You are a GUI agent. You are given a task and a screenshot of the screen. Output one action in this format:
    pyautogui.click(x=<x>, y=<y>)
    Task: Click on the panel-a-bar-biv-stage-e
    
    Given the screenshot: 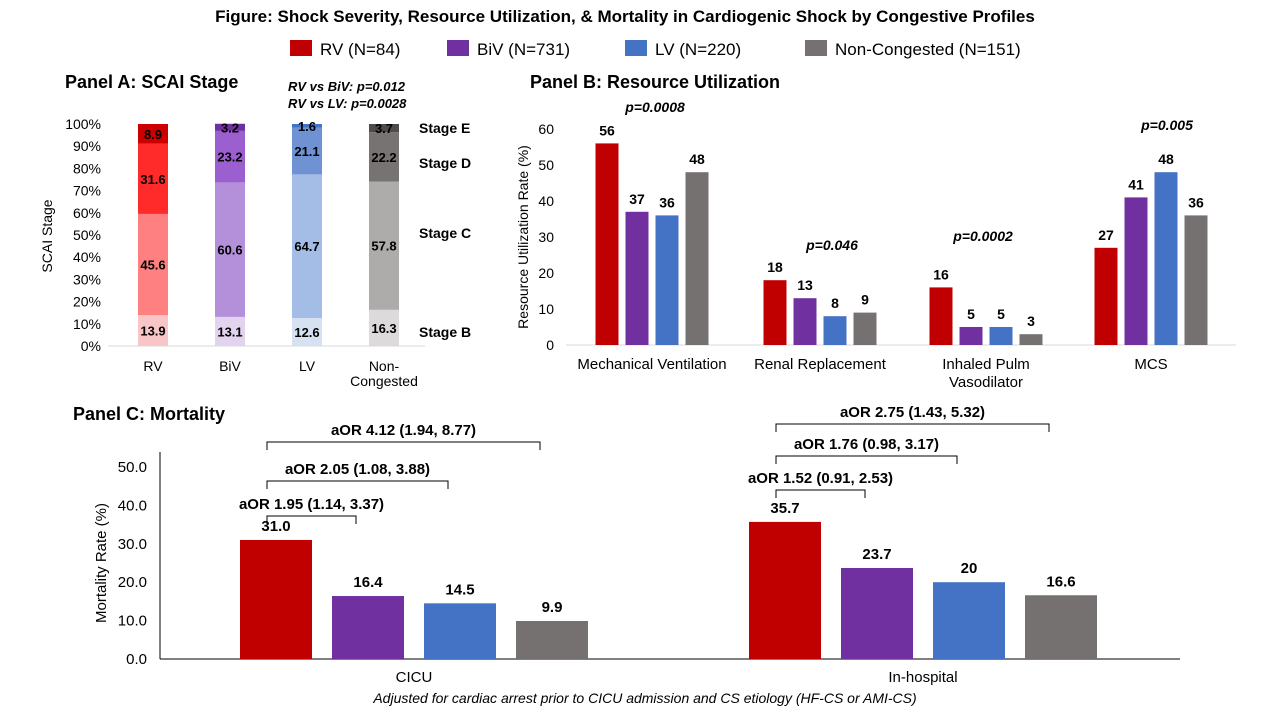 What is the action you would take?
    pyautogui.click(x=230, y=127)
    